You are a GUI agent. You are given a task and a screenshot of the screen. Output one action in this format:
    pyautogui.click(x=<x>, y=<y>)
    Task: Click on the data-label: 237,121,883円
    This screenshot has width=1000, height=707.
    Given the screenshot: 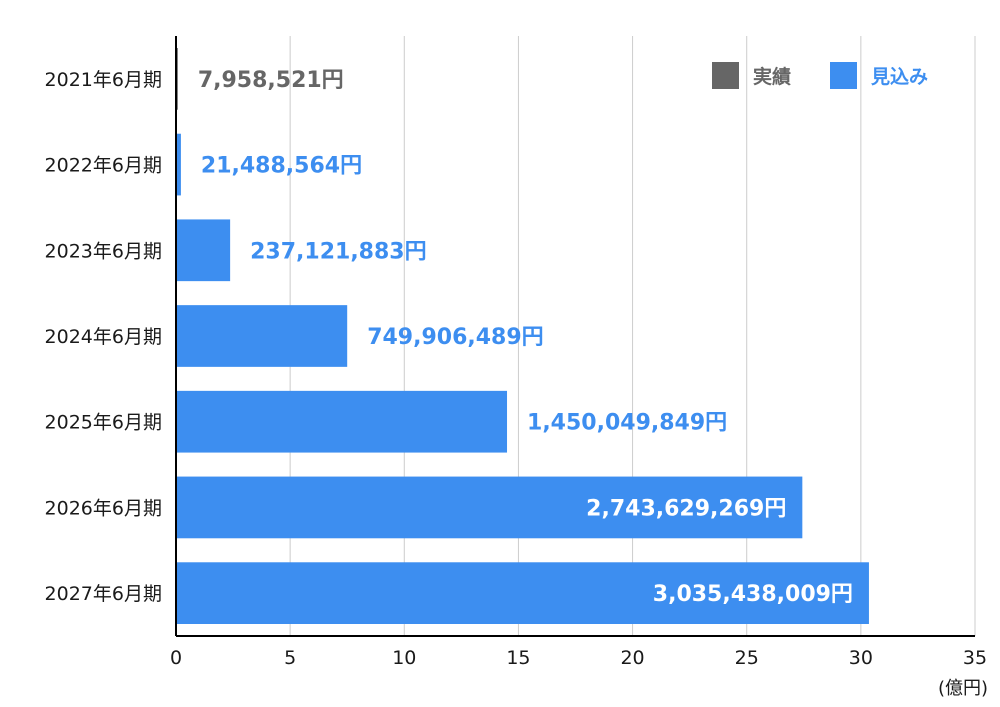 What is the action you would take?
    pyautogui.click(x=338, y=251)
    